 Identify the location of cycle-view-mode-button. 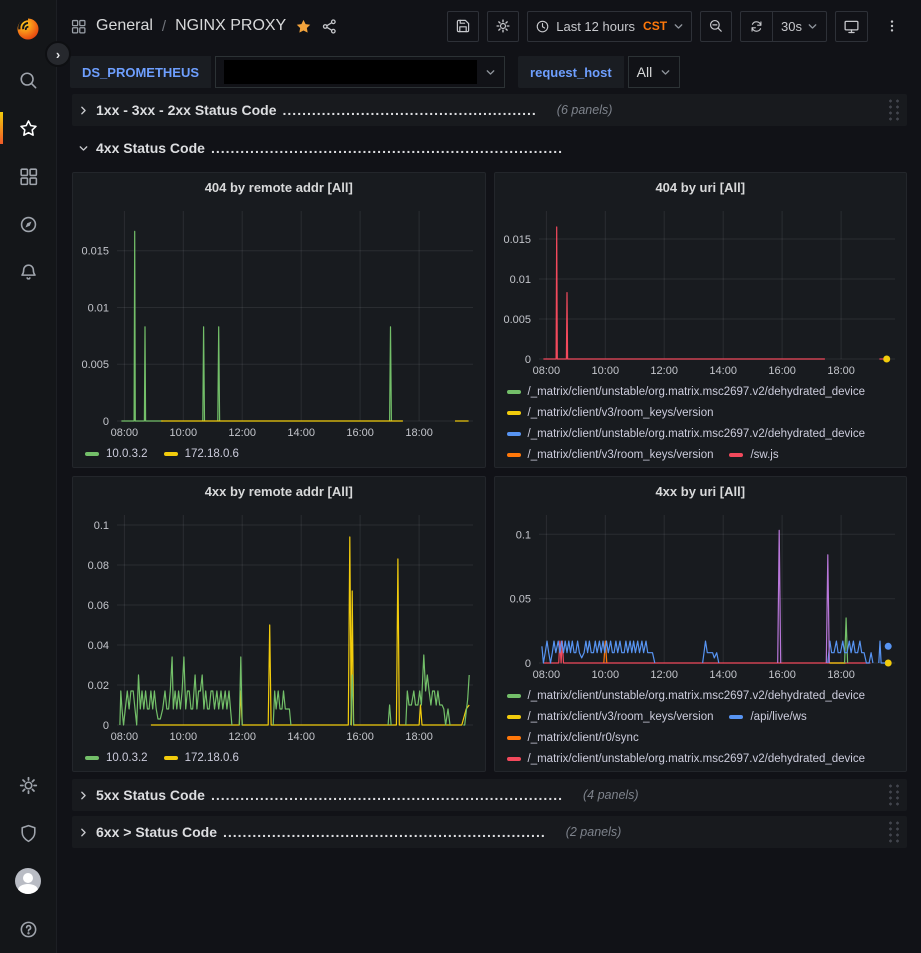
(851, 26).